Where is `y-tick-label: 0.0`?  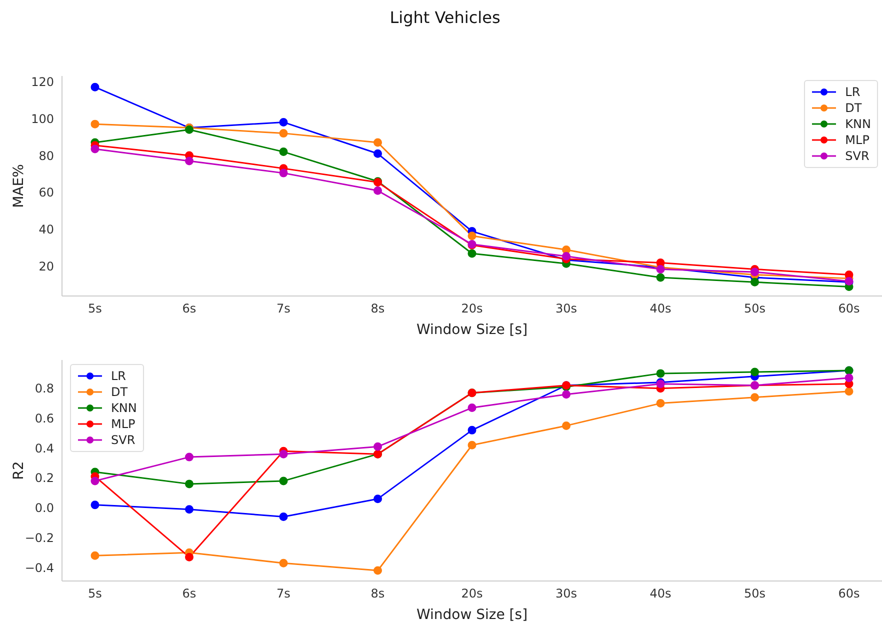 y-tick-label: 0.0 is located at coordinates (44, 508).